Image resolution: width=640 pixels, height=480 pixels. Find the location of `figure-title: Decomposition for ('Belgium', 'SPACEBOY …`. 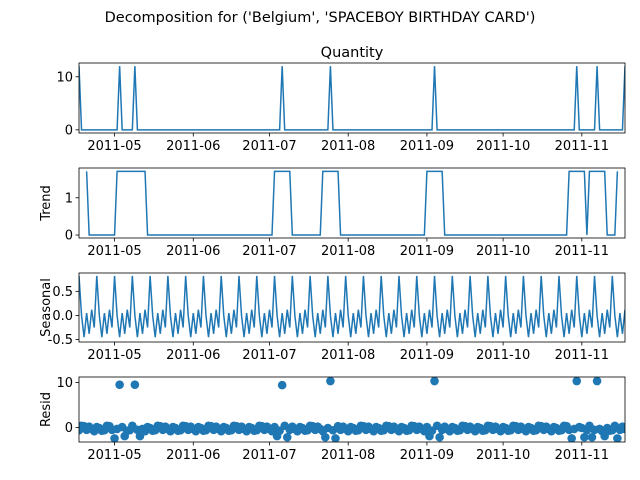

figure-title: Decomposition for ('Belgium', 'SPACEBOY … is located at coordinates (320, 18).